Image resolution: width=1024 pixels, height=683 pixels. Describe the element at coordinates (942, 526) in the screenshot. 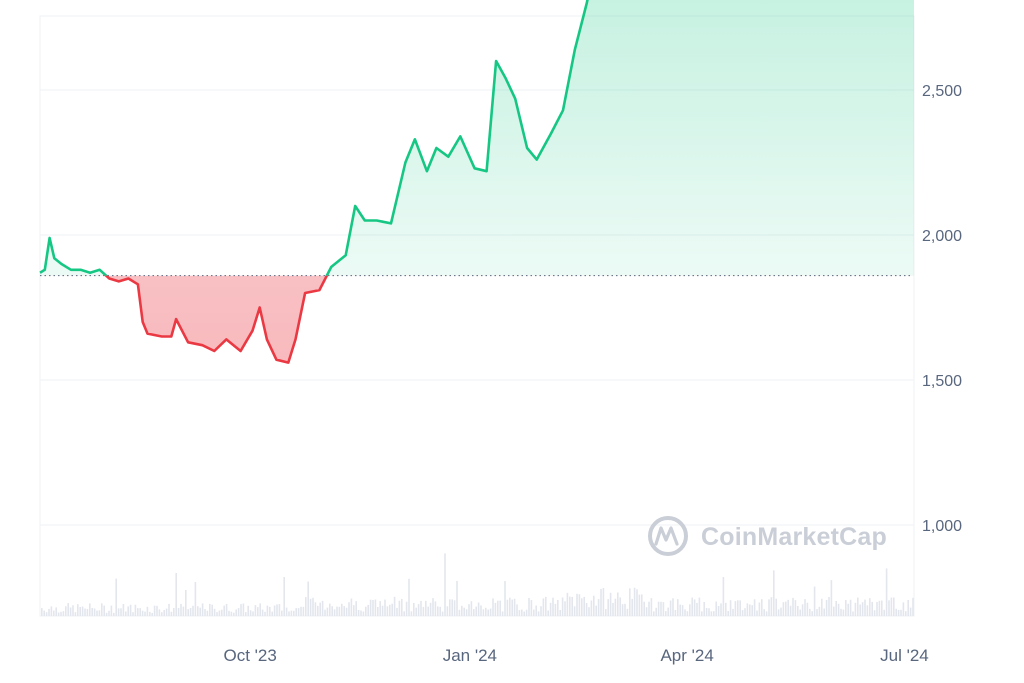

I see `y-tick-label: 1,000` at that location.